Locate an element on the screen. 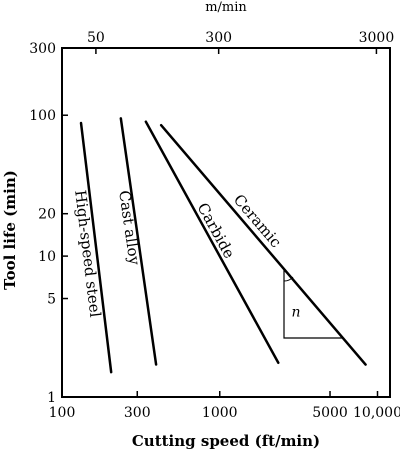 This screenshot has width=400, height=454. y-axis-title: Tool life (min) is located at coordinates (10, 230).